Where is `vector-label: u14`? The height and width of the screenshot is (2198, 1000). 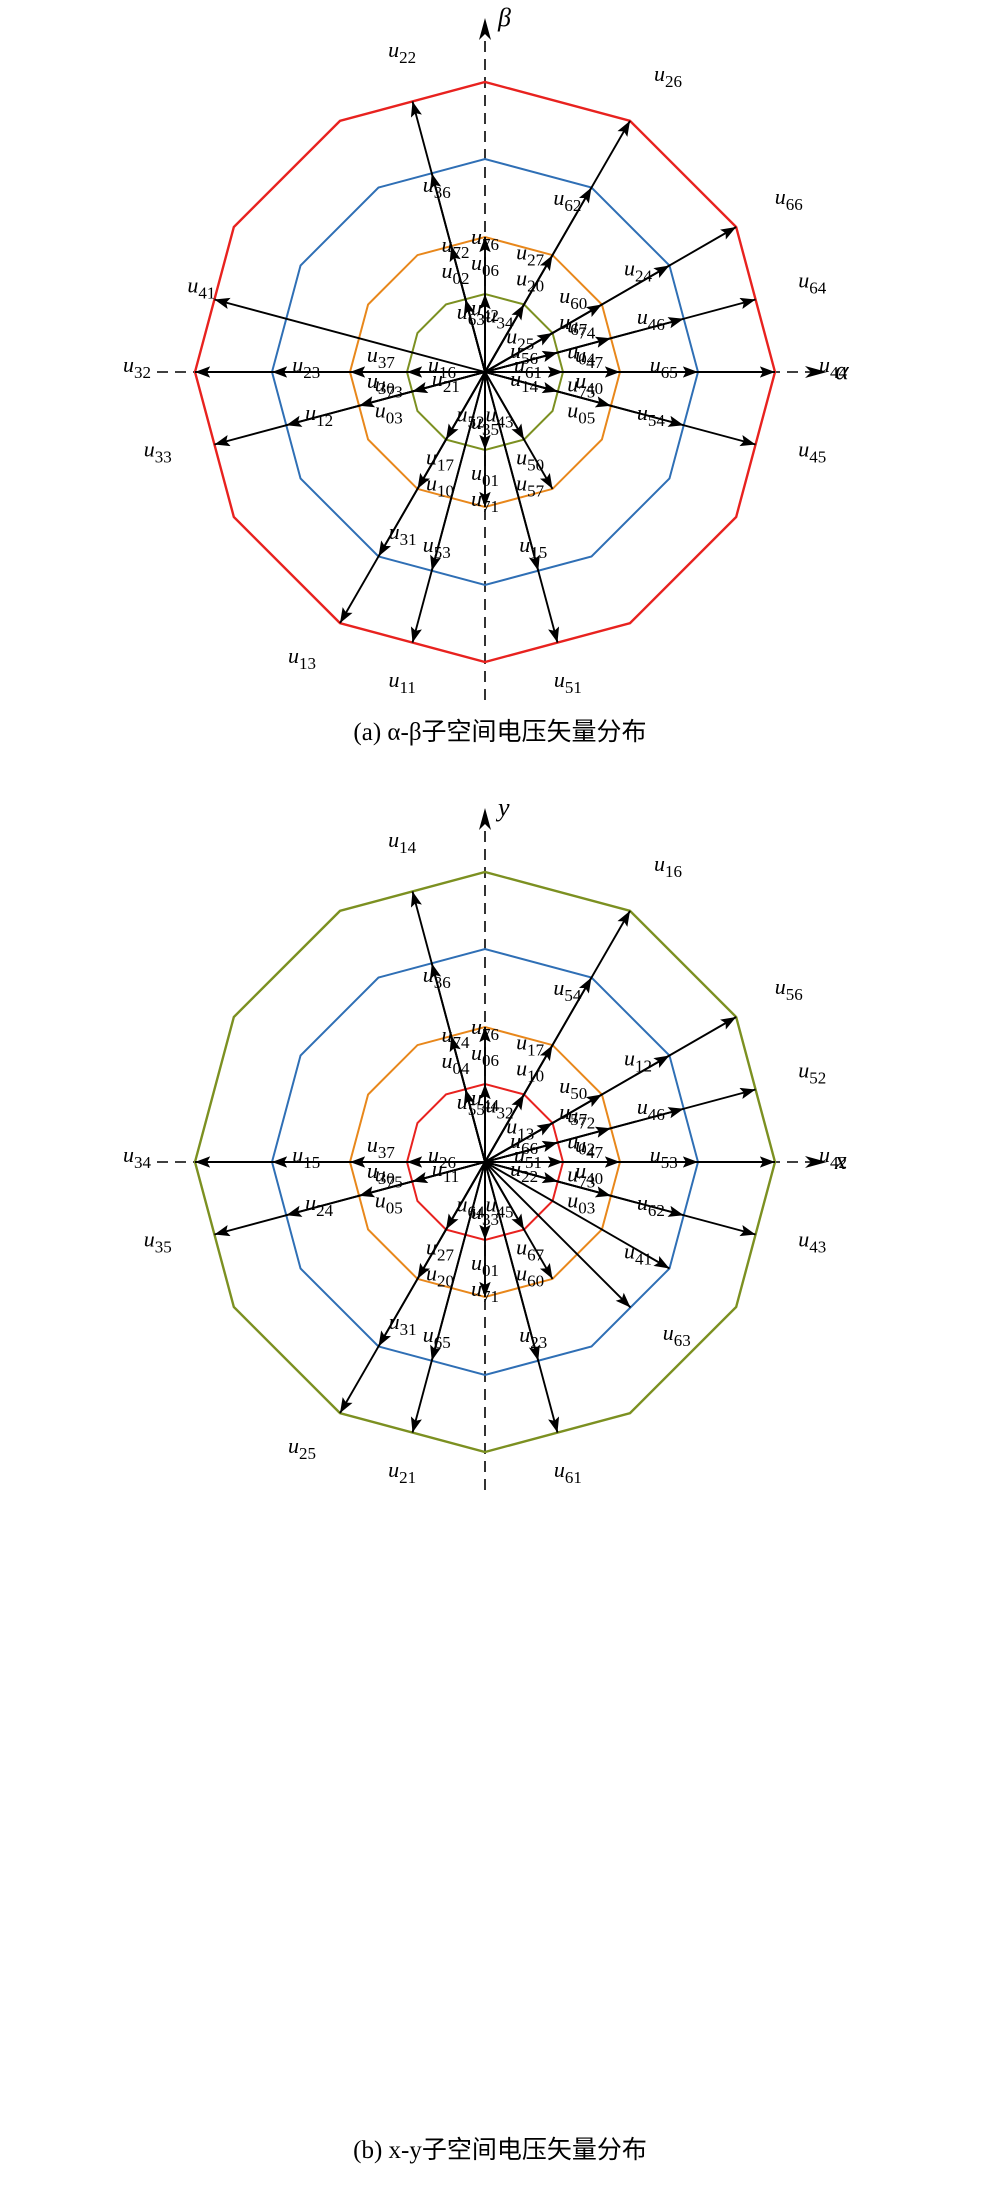
vector-label: u14 is located at coordinates (402, 842).